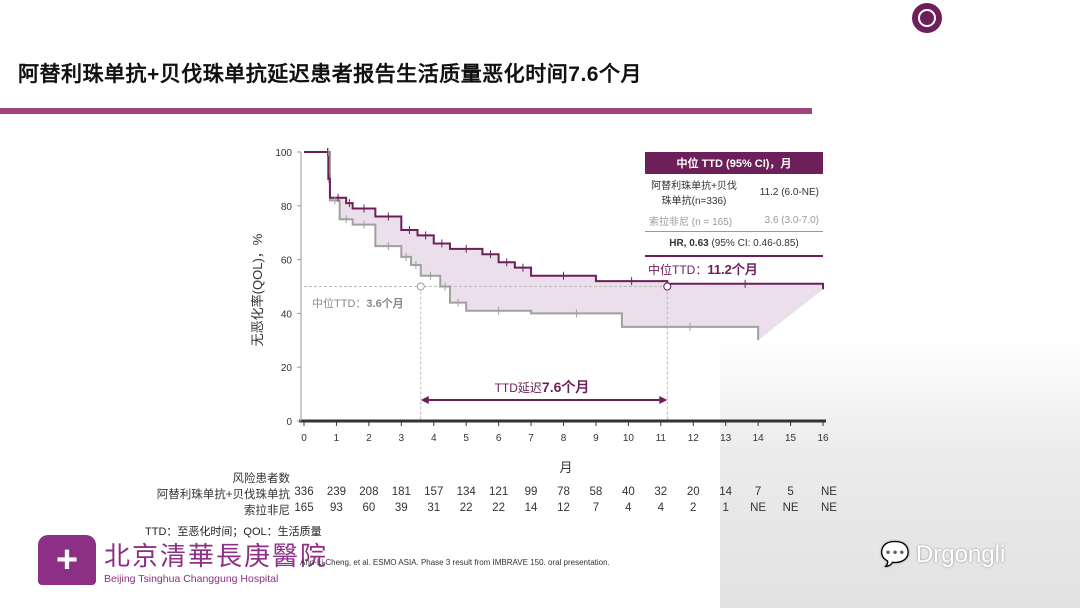  Describe the element at coordinates (734, 221) in the screenshot. I see `legend-row-sora: 索拉非尼 (n = 165) 3.6 (3.0-7.0)` at that location.